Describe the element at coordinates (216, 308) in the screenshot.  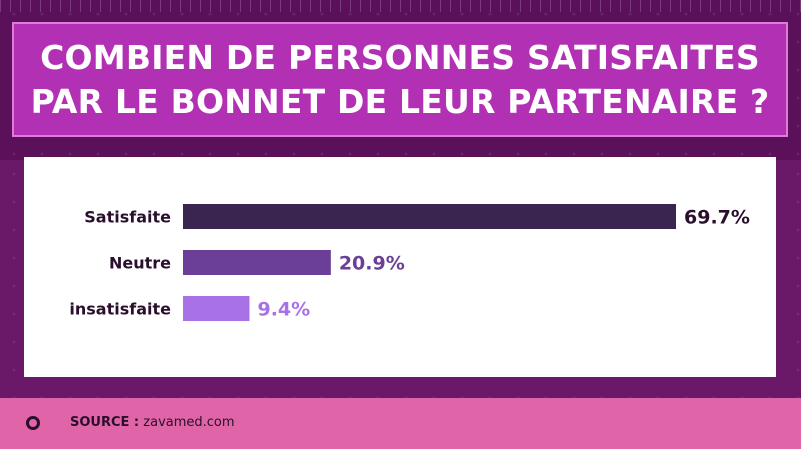
I see `bar-insatisfaite` at that location.